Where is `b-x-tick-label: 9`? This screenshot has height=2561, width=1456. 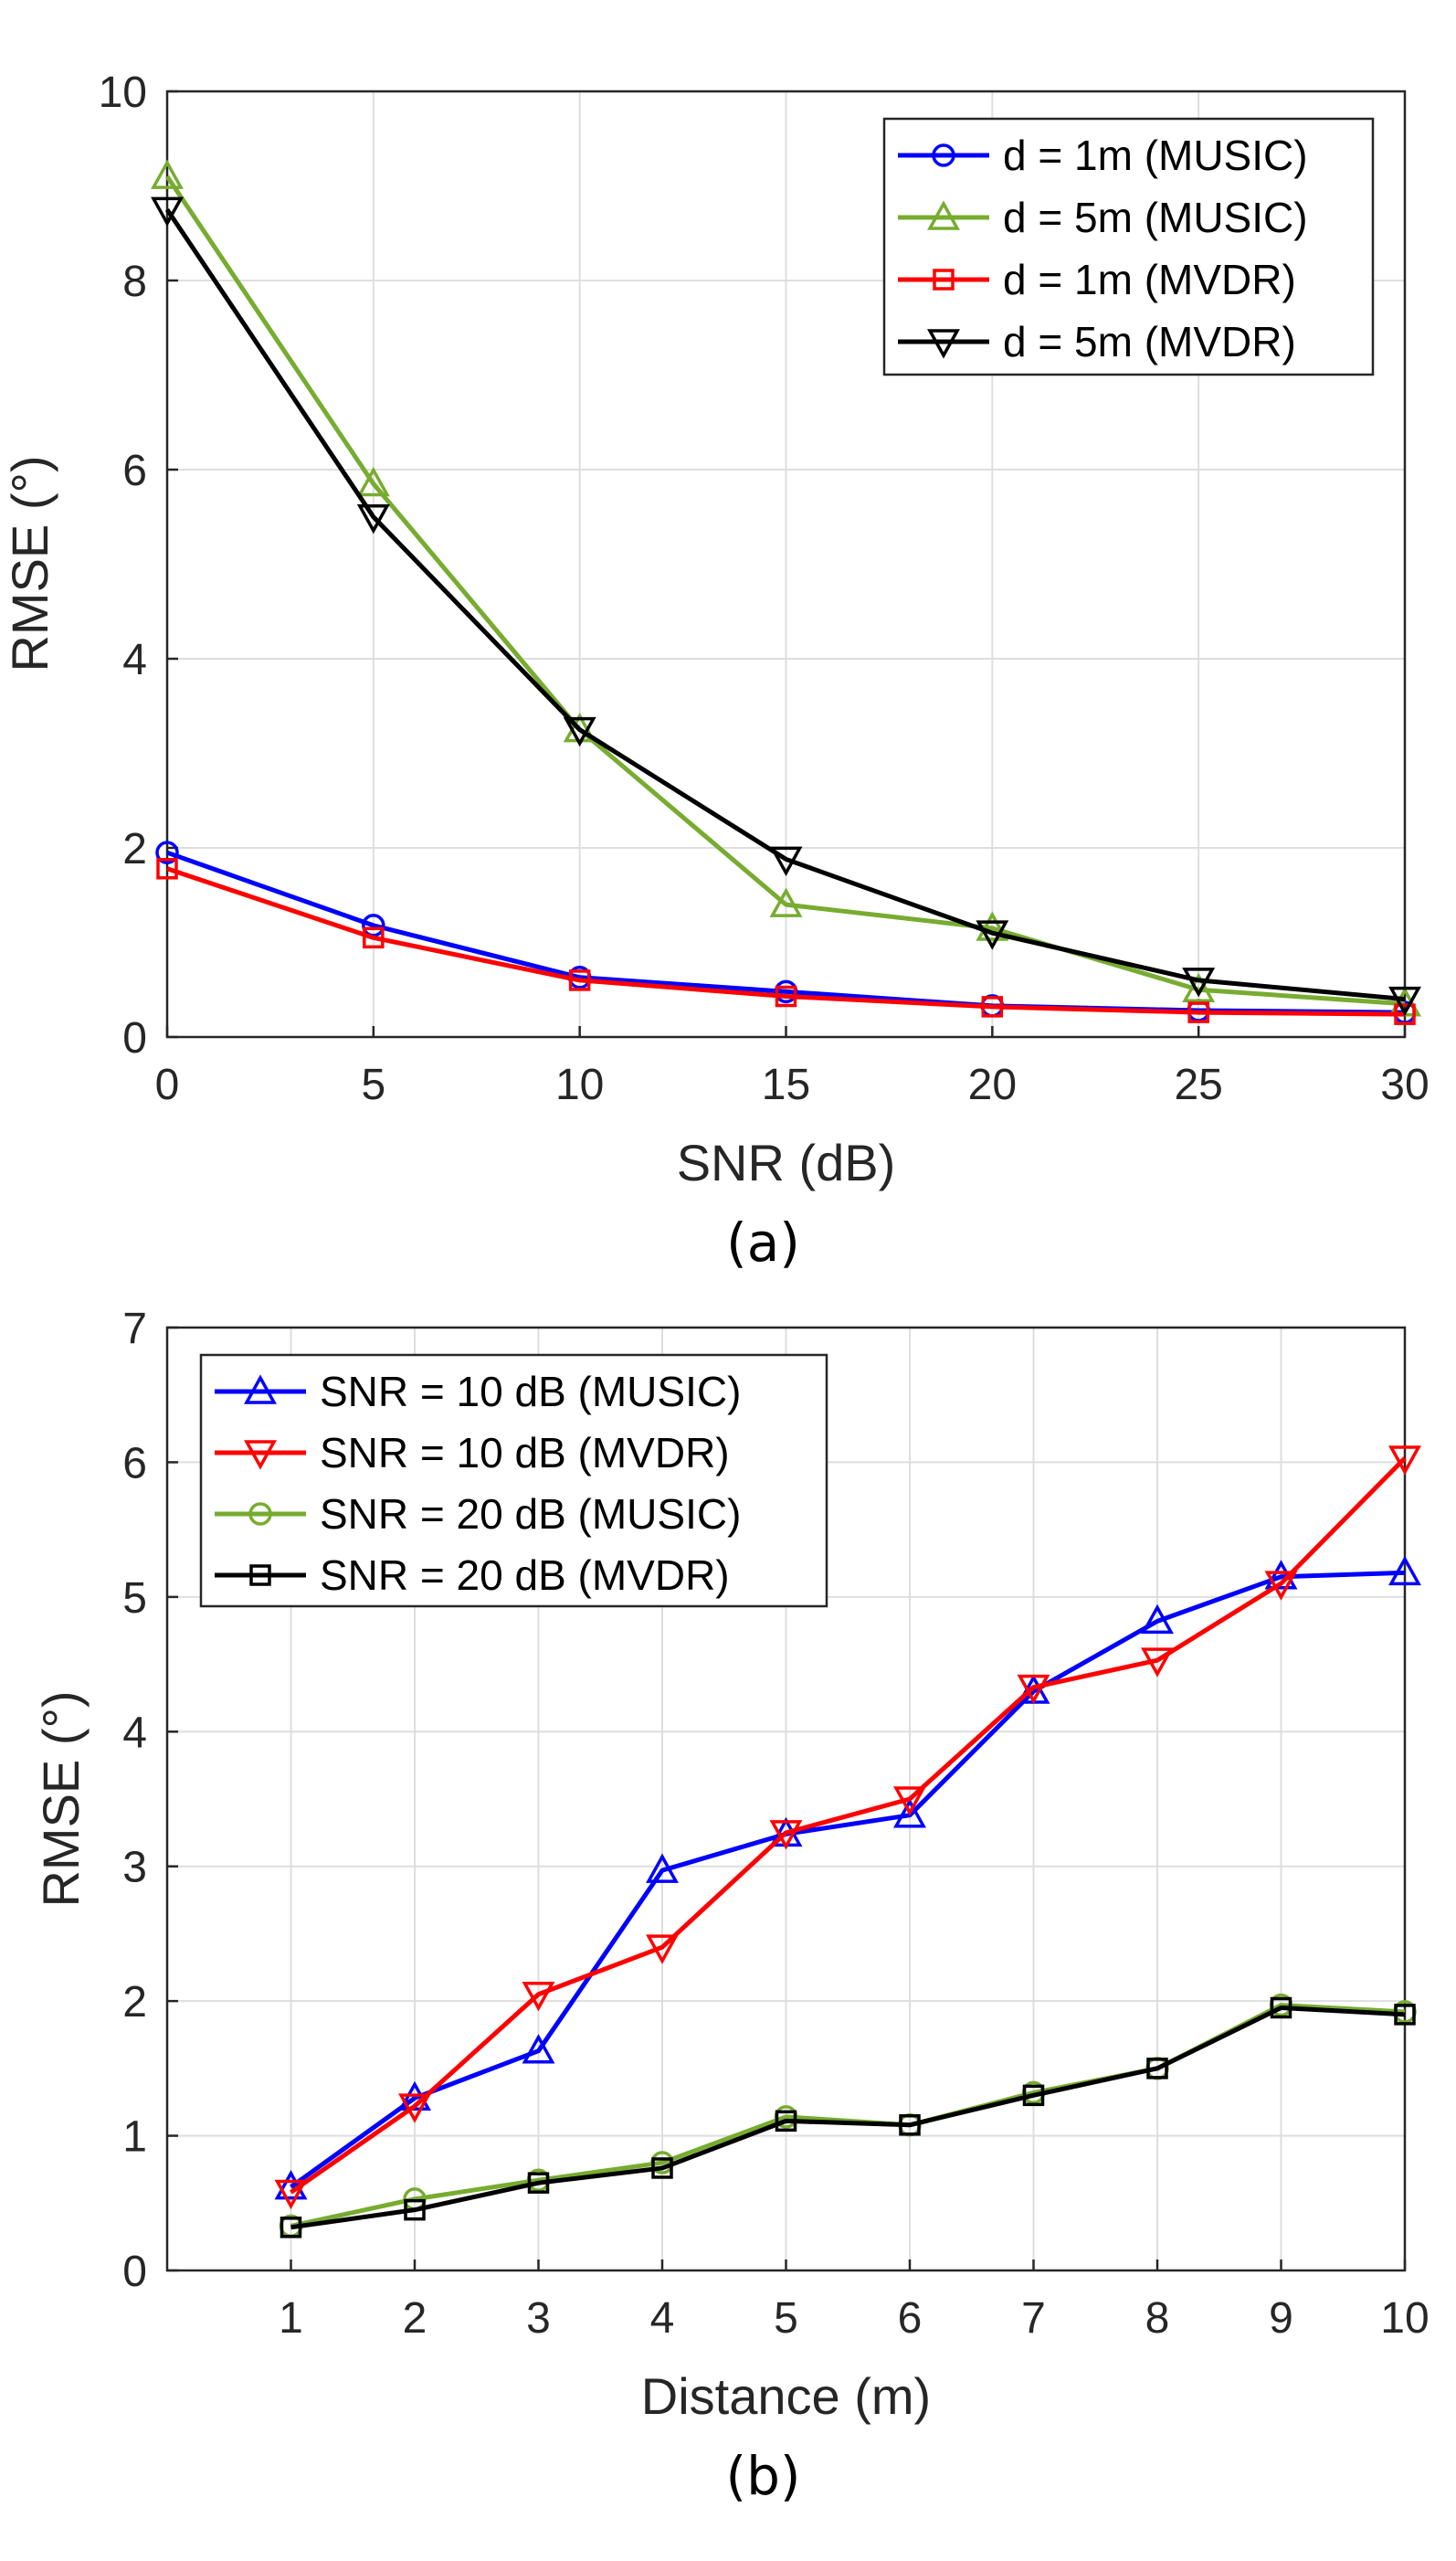 b-x-tick-label: 9 is located at coordinates (1281, 2319).